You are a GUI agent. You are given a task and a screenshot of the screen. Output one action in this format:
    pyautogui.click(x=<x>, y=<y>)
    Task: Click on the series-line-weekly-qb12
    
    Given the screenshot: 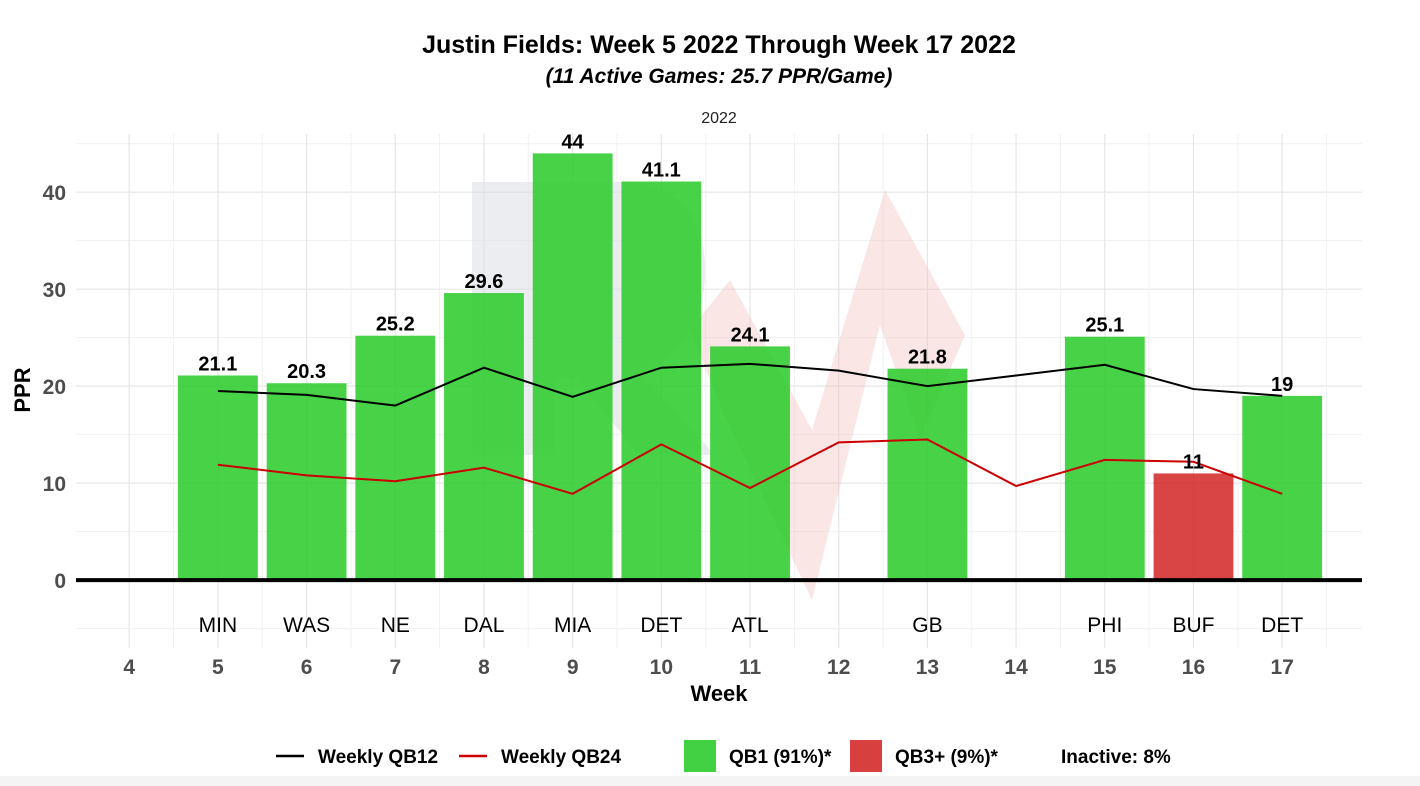 What is the action you would take?
    pyautogui.click(x=750, y=384)
    